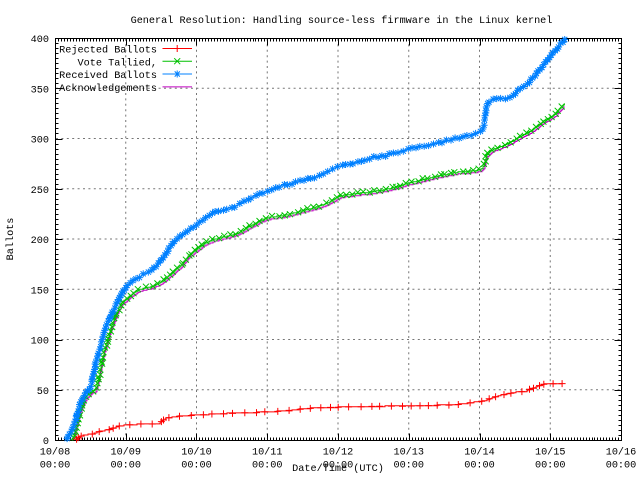  What do you see at coordinates (108, 76) in the screenshot?
I see `svg-text: Received Ballots` at bounding box center [108, 76].